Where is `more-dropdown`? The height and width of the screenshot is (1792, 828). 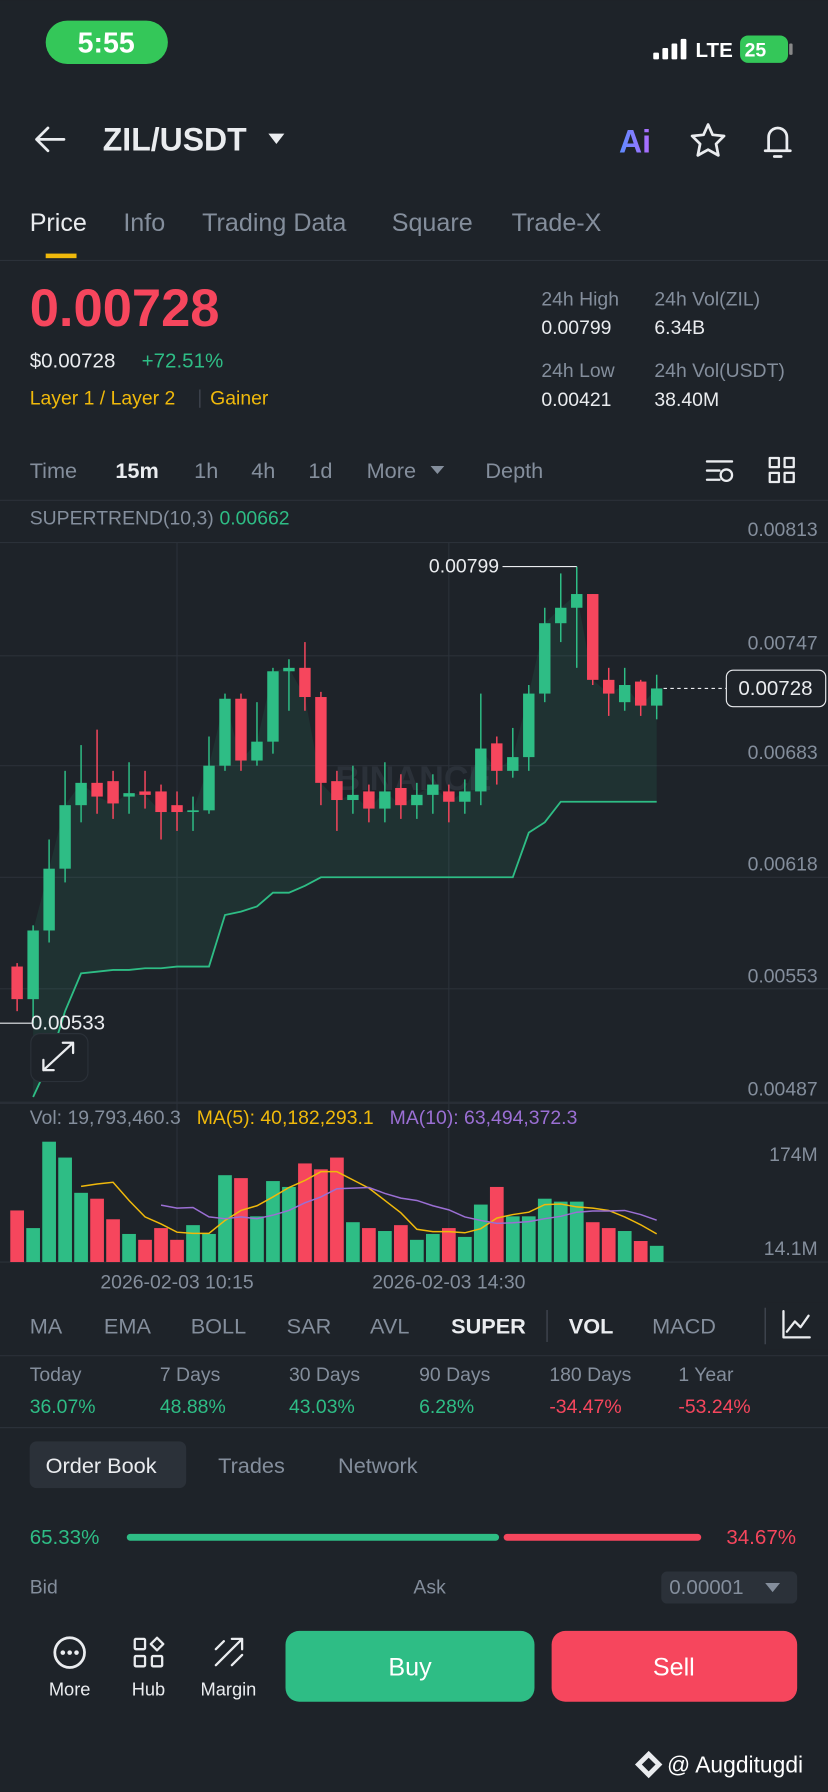 more-dropdown is located at coordinates (437, 470).